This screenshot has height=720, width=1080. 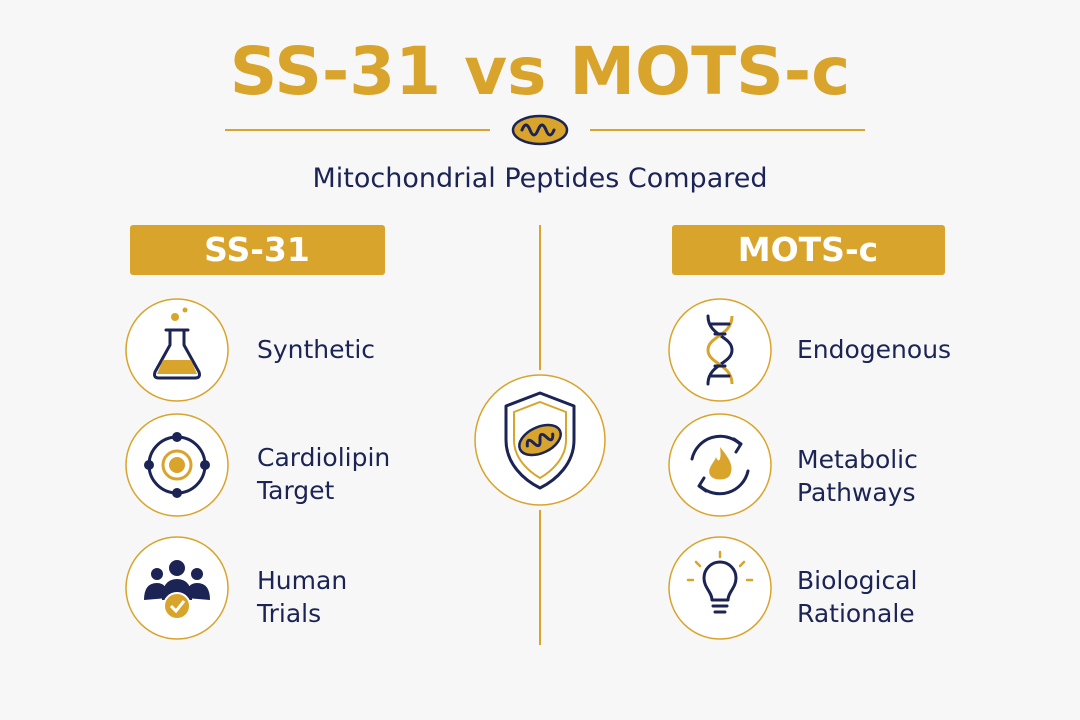 What do you see at coordinates (540, 130) in the screenshot?
I see `mito-icon` at bounding box center [540, 130].